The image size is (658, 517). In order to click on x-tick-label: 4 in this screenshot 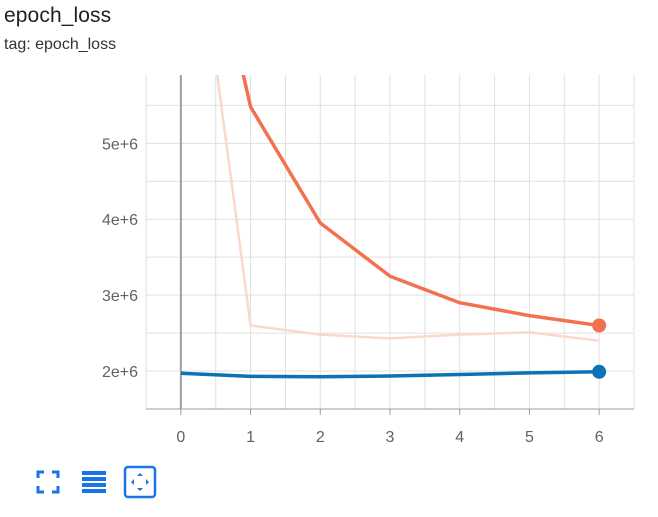, I will do `click(459, 437)`.